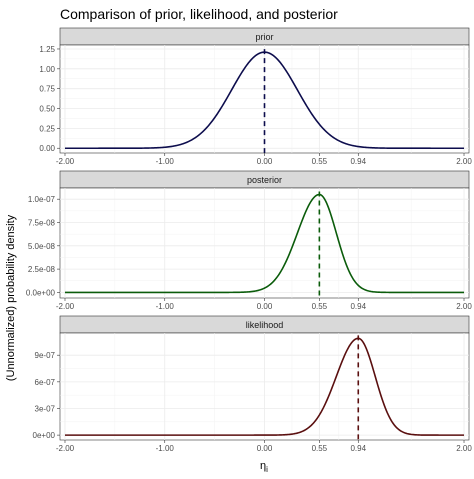 The image size is (474, 479). I want to click on y-tick-label: 9e-07, so click(45, 355).